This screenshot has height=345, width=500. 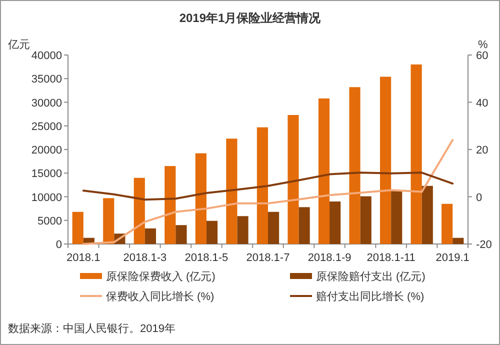 What do you see at coordinates (50, 221) in the screenshot?
I see `y-tick-label: 5000` at bounding box center [50, 221].